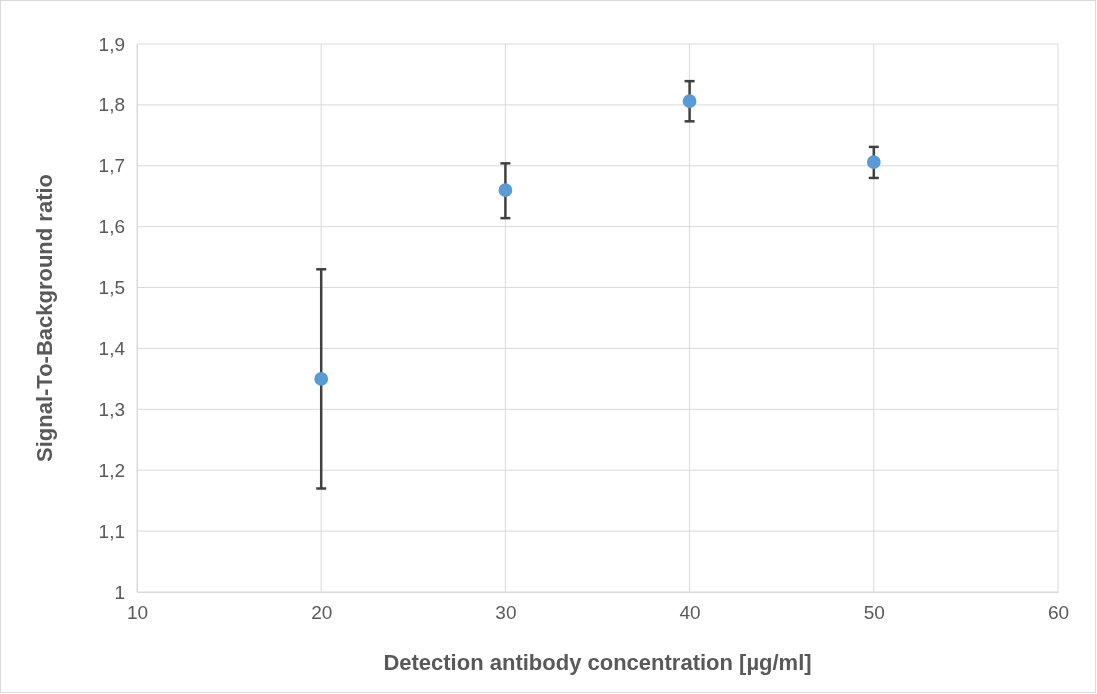 The height and width of the screenshot is (694, 1097). What do you see at coordinates (137, 613) in the screenshot?
I see `x-tick-label: 10` at bounding box center [137, 613].